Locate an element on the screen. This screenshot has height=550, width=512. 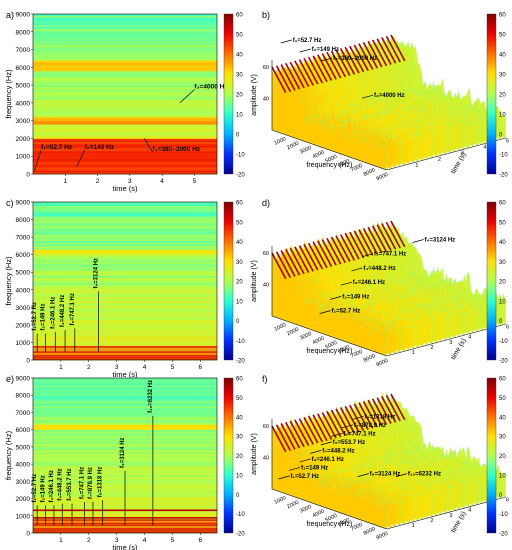
x-tick-label: 9000 is located at coordinates (382, 363).